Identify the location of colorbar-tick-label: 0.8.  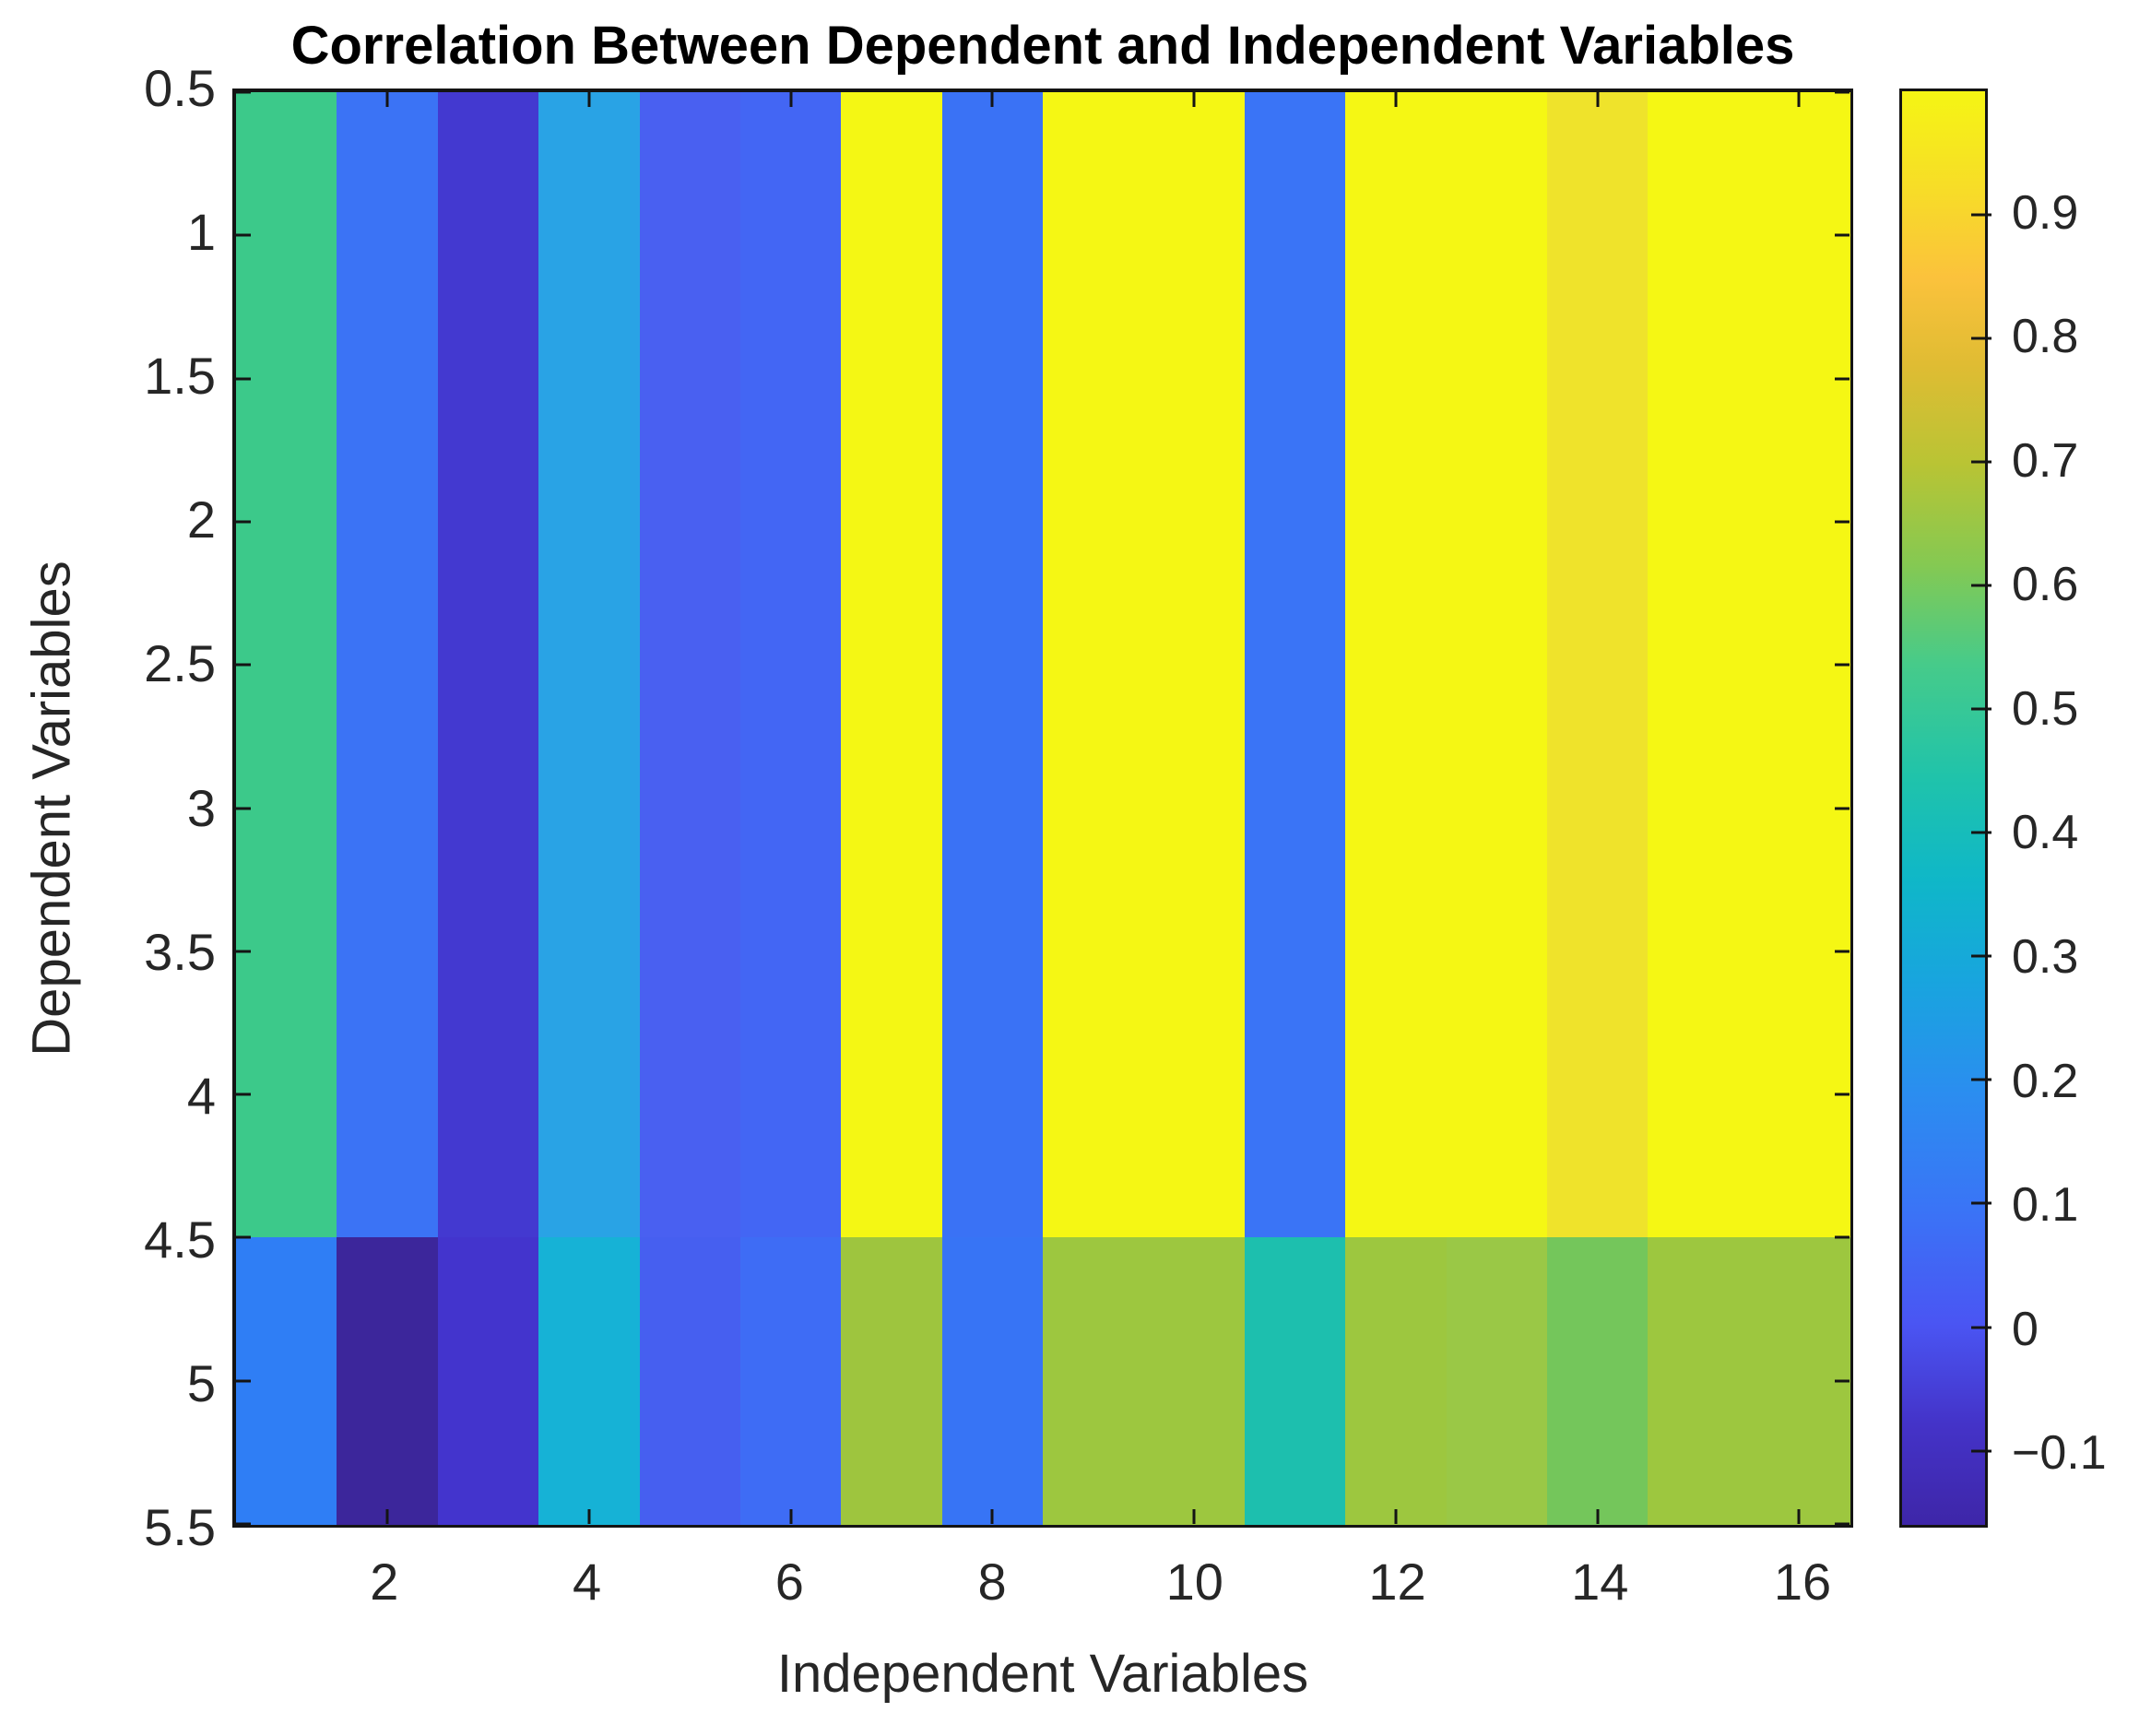
(2046, 337).